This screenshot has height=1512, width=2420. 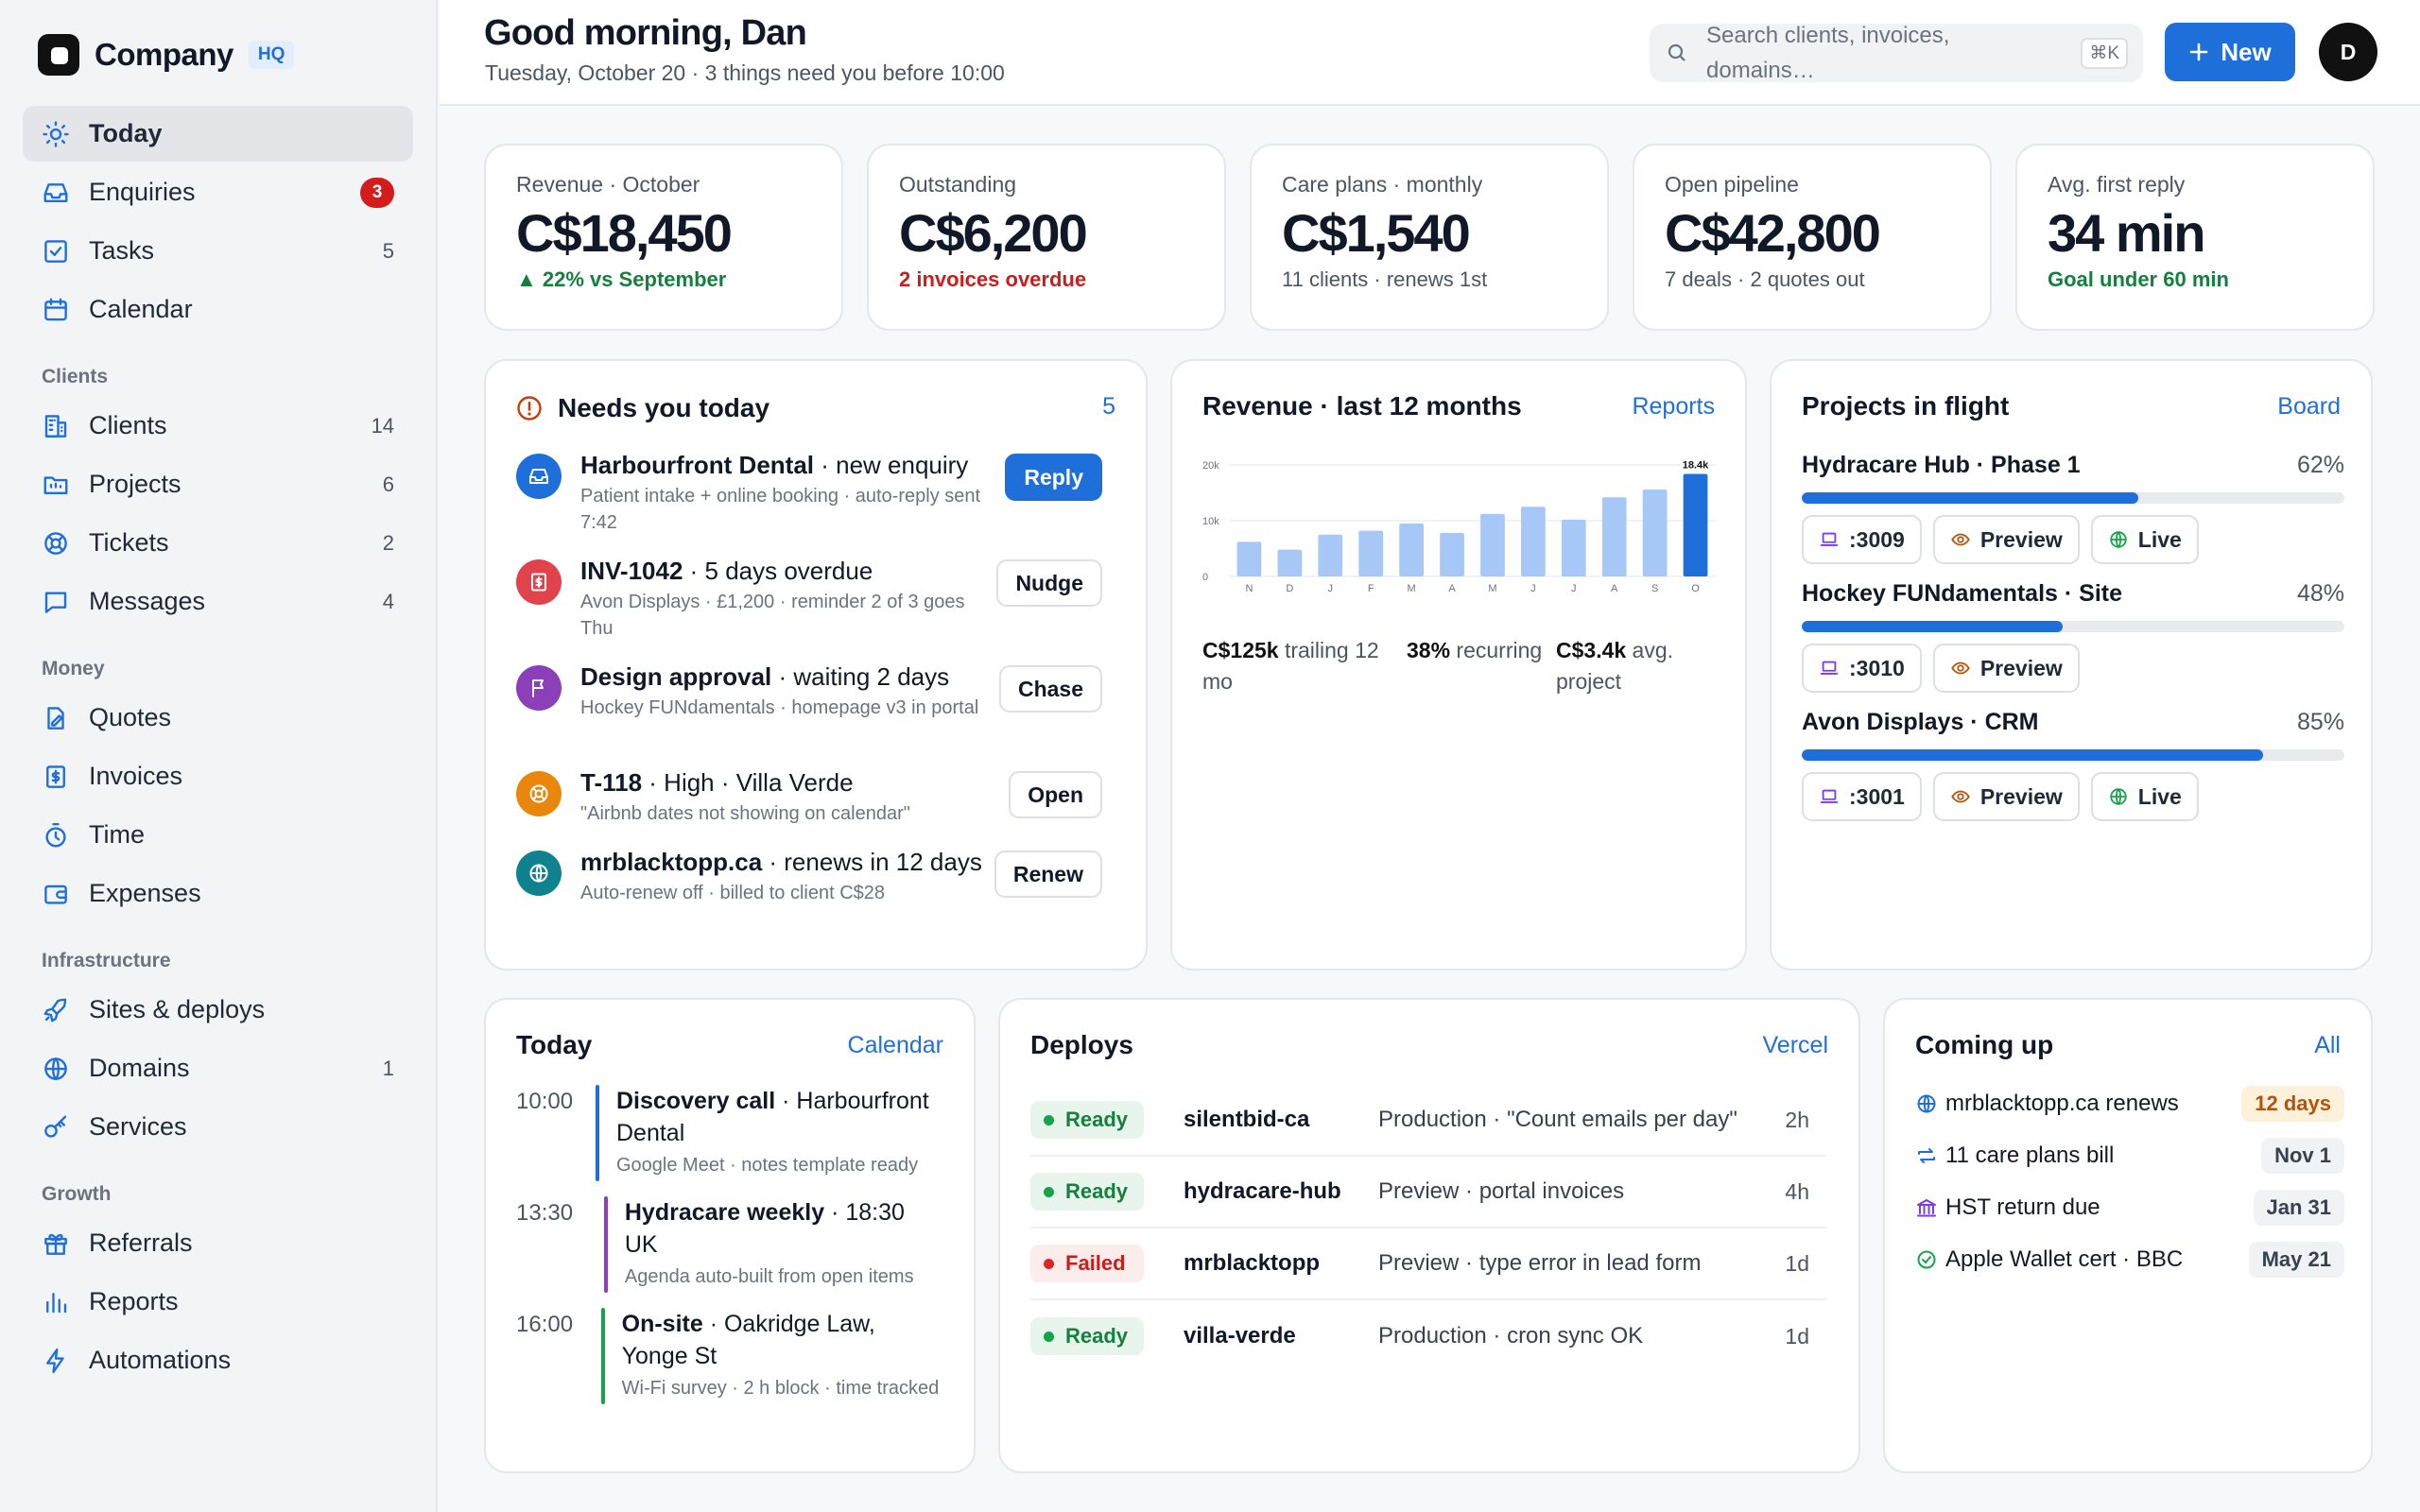 What do you see at coordinates (2129, 1104) in the screenshot?
I see `coming-up-item: mrblacktopp.ca renews 12 days` at bounding box center [2129, 1104].